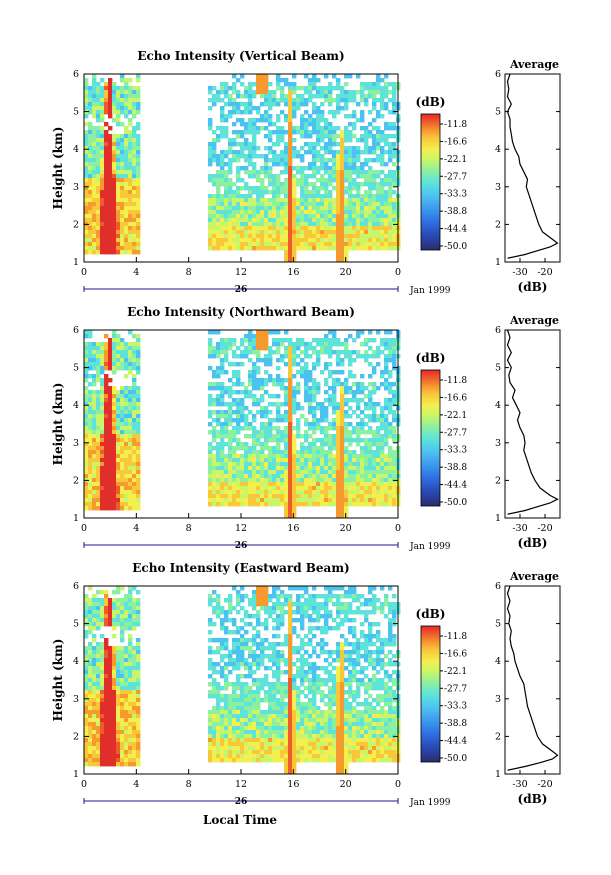 This screenshot has height=875, width=611. Describe the element at coordinates (398, 528) in the screenshot. I see `x-tick-label: 0` at that location.